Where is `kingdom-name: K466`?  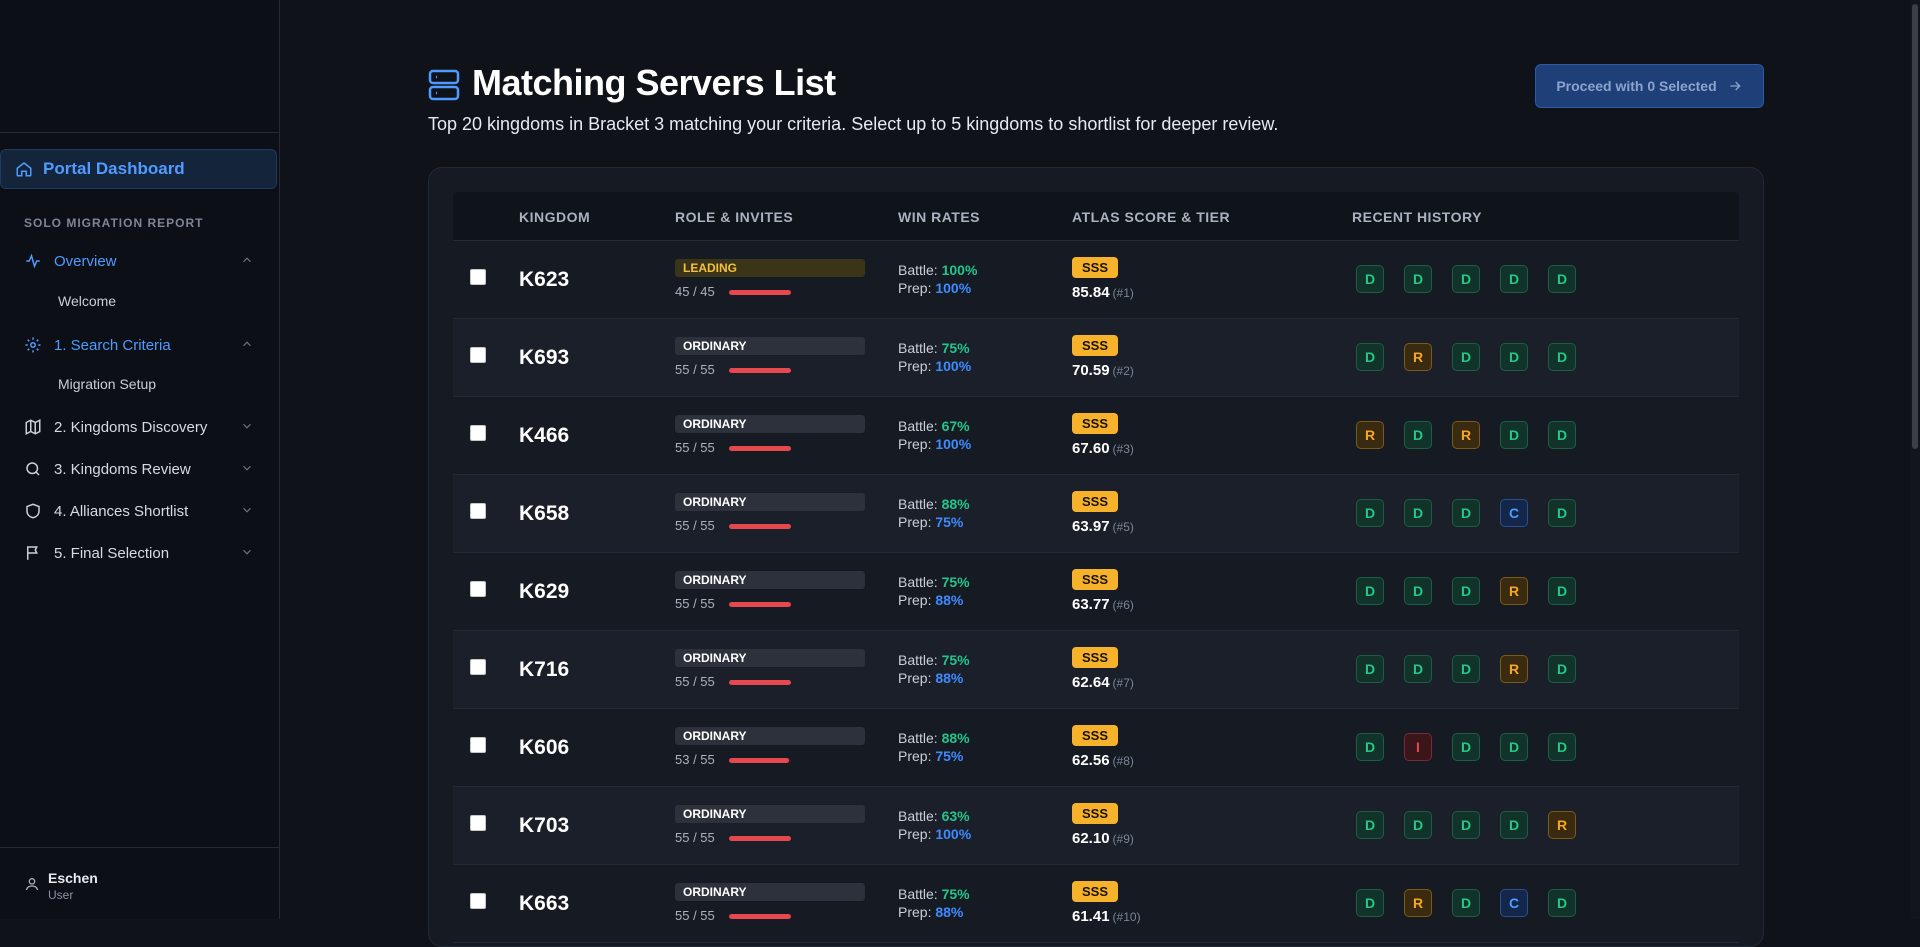 kingdom-name: K466 is located at coordinates (544, 435).